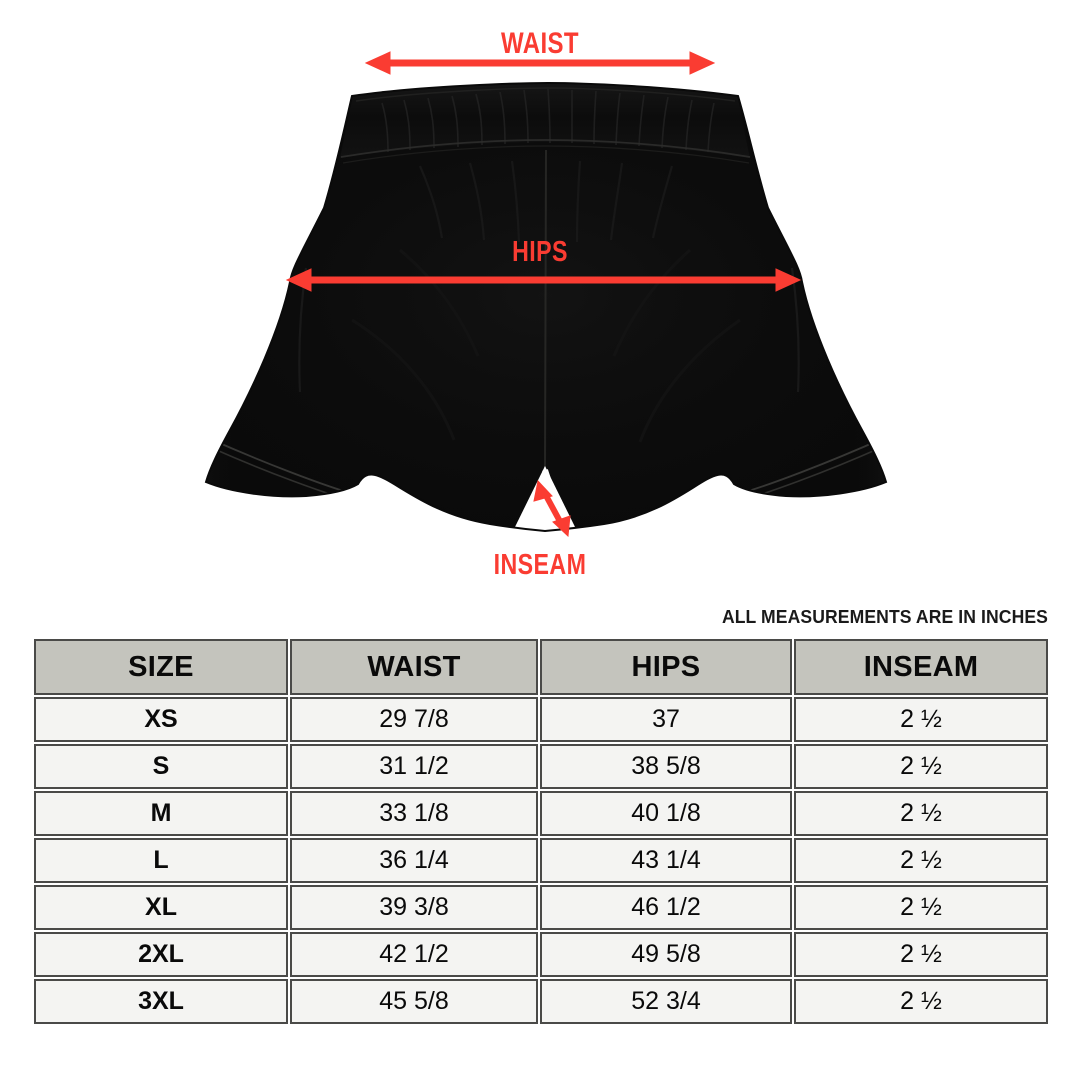  I want to click on inseam-arrow, so click(552, 508).